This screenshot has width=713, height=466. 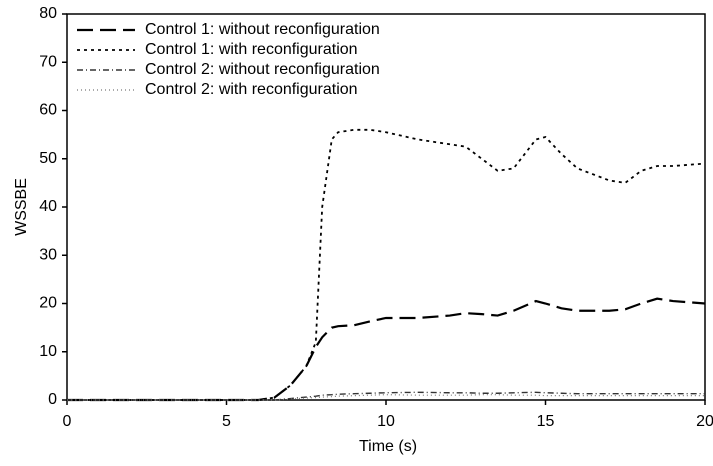 What do you see at coordinates (48, 303) in the screenshot?
I see `y-tick-label: 20` at bounding box center [48, 303].